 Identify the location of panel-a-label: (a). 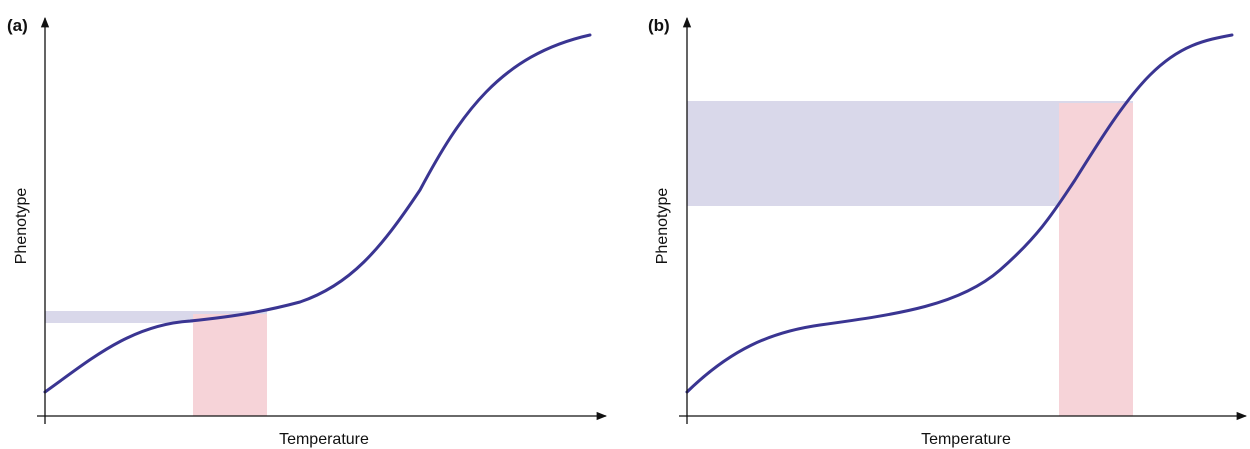
(17, 25).